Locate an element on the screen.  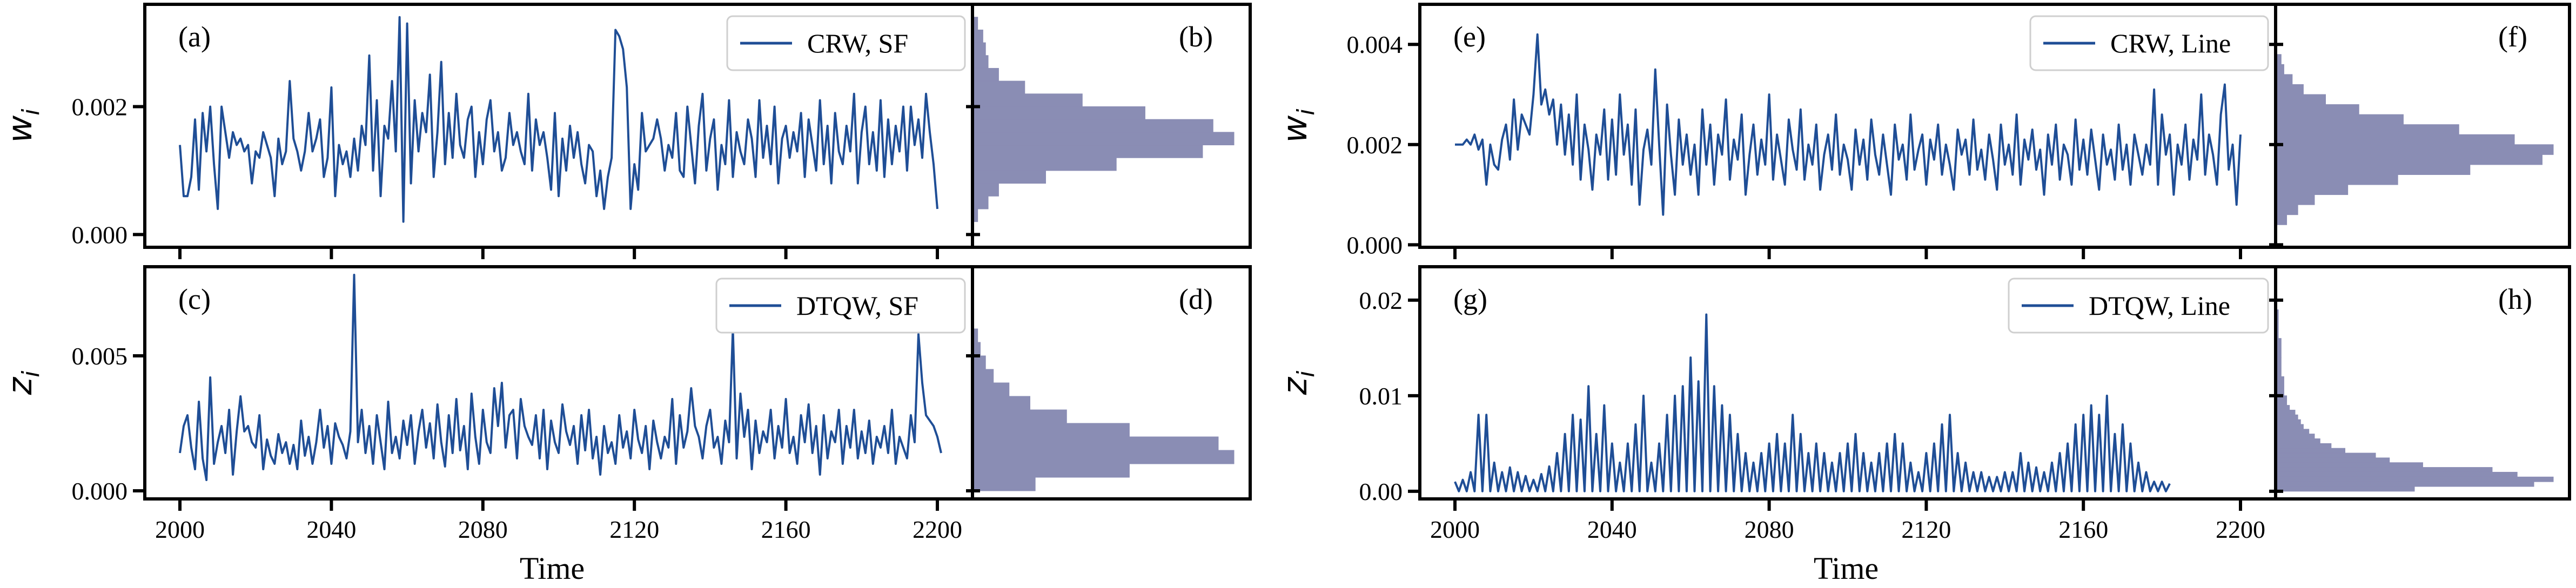
panel-h: (h) is located at coordinates (2420, 383).